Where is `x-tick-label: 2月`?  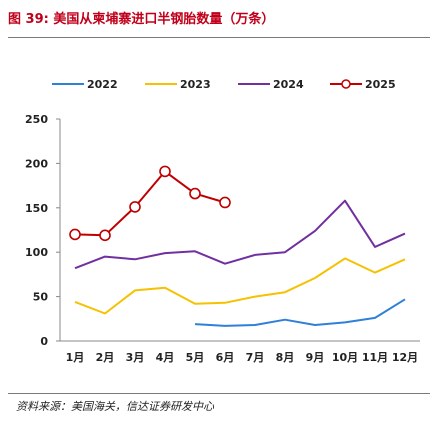
x-tick-label: 2月 is located at coordinates (105, 357).